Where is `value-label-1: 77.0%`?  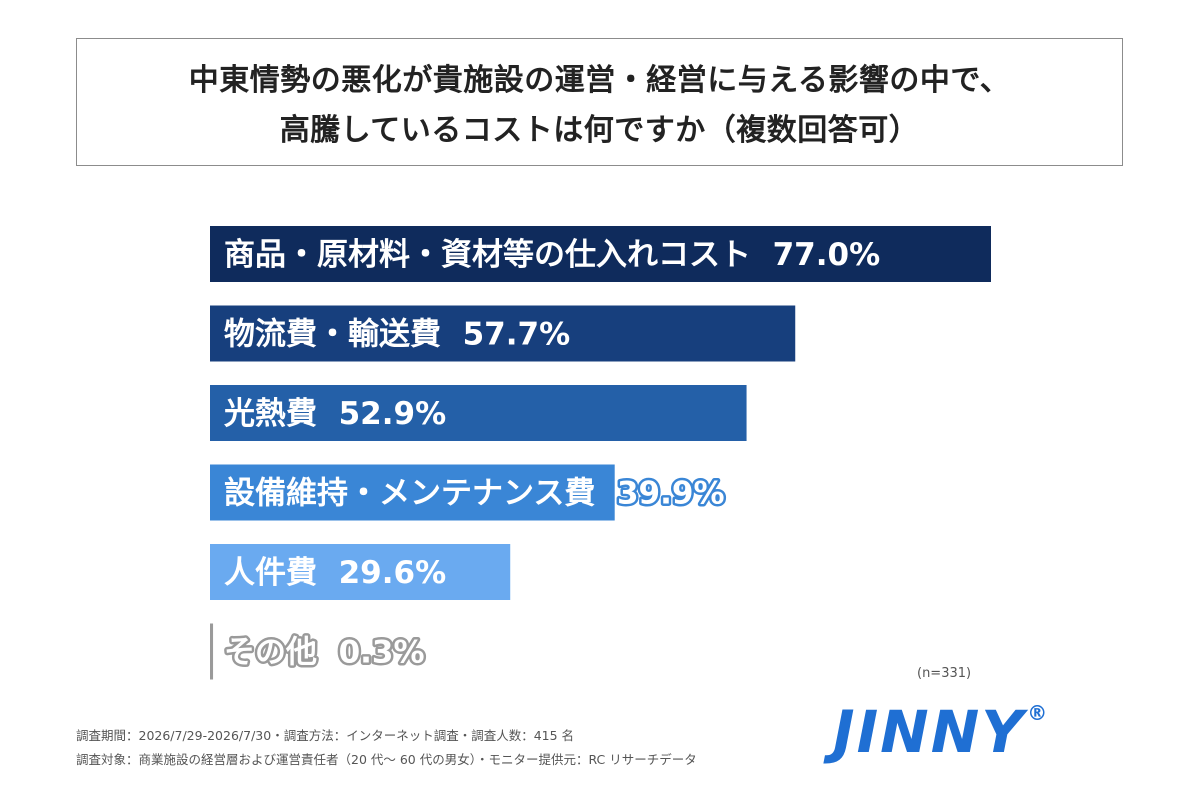
value-label-1: 77.0% is located at coordinates (815, 255).